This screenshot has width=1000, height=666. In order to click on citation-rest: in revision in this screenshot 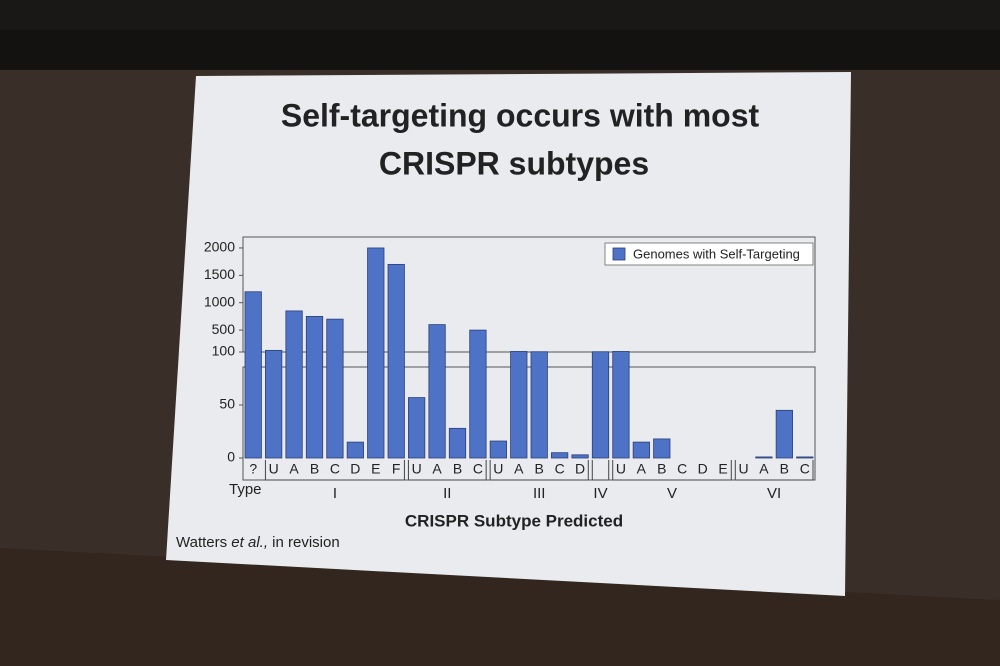, I will do `click(306, 542)`.